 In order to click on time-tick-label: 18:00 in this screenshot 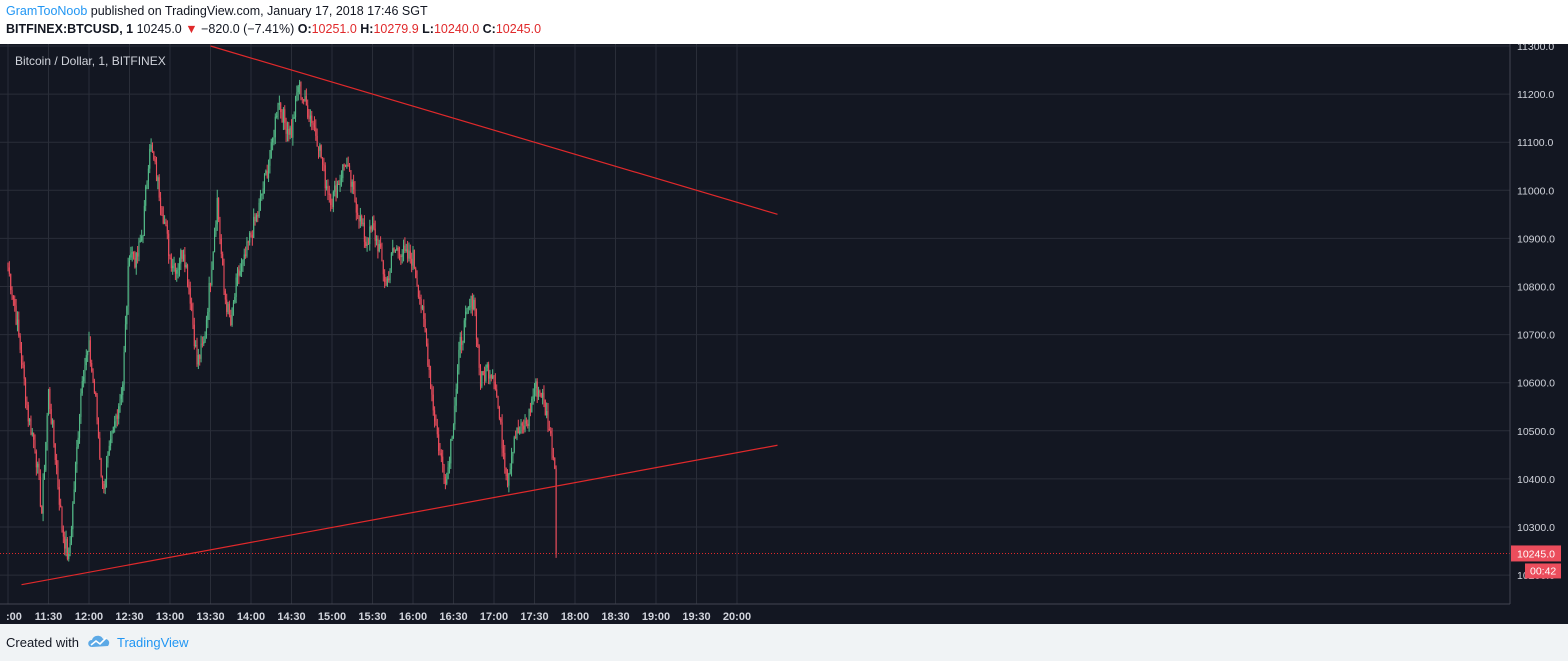, I will do `click(575, 617)`.